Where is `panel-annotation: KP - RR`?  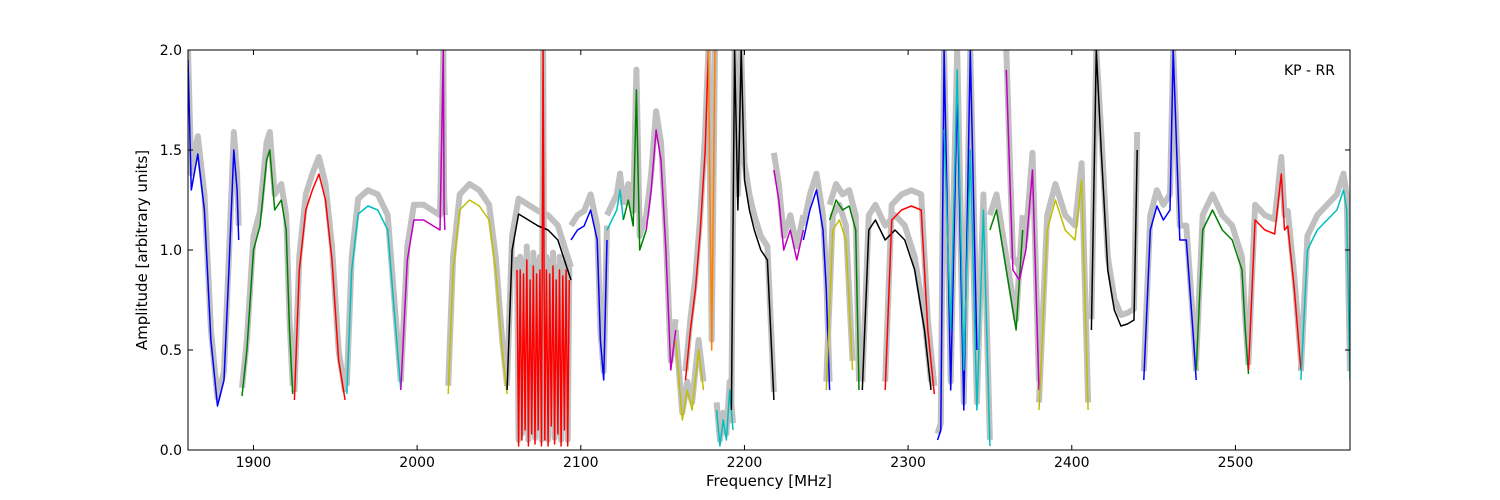 panel-annotation: KP - RR is located at coordinates (1309, 71).